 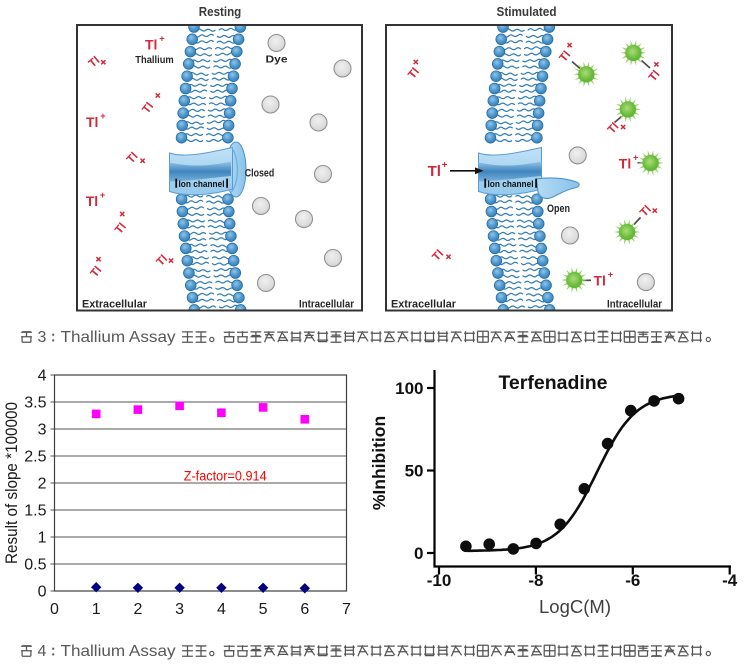 What do you see at coordinates (558, 209) in the screenshot?
I see `svg-text: Open` at bounding box center [558, 209].